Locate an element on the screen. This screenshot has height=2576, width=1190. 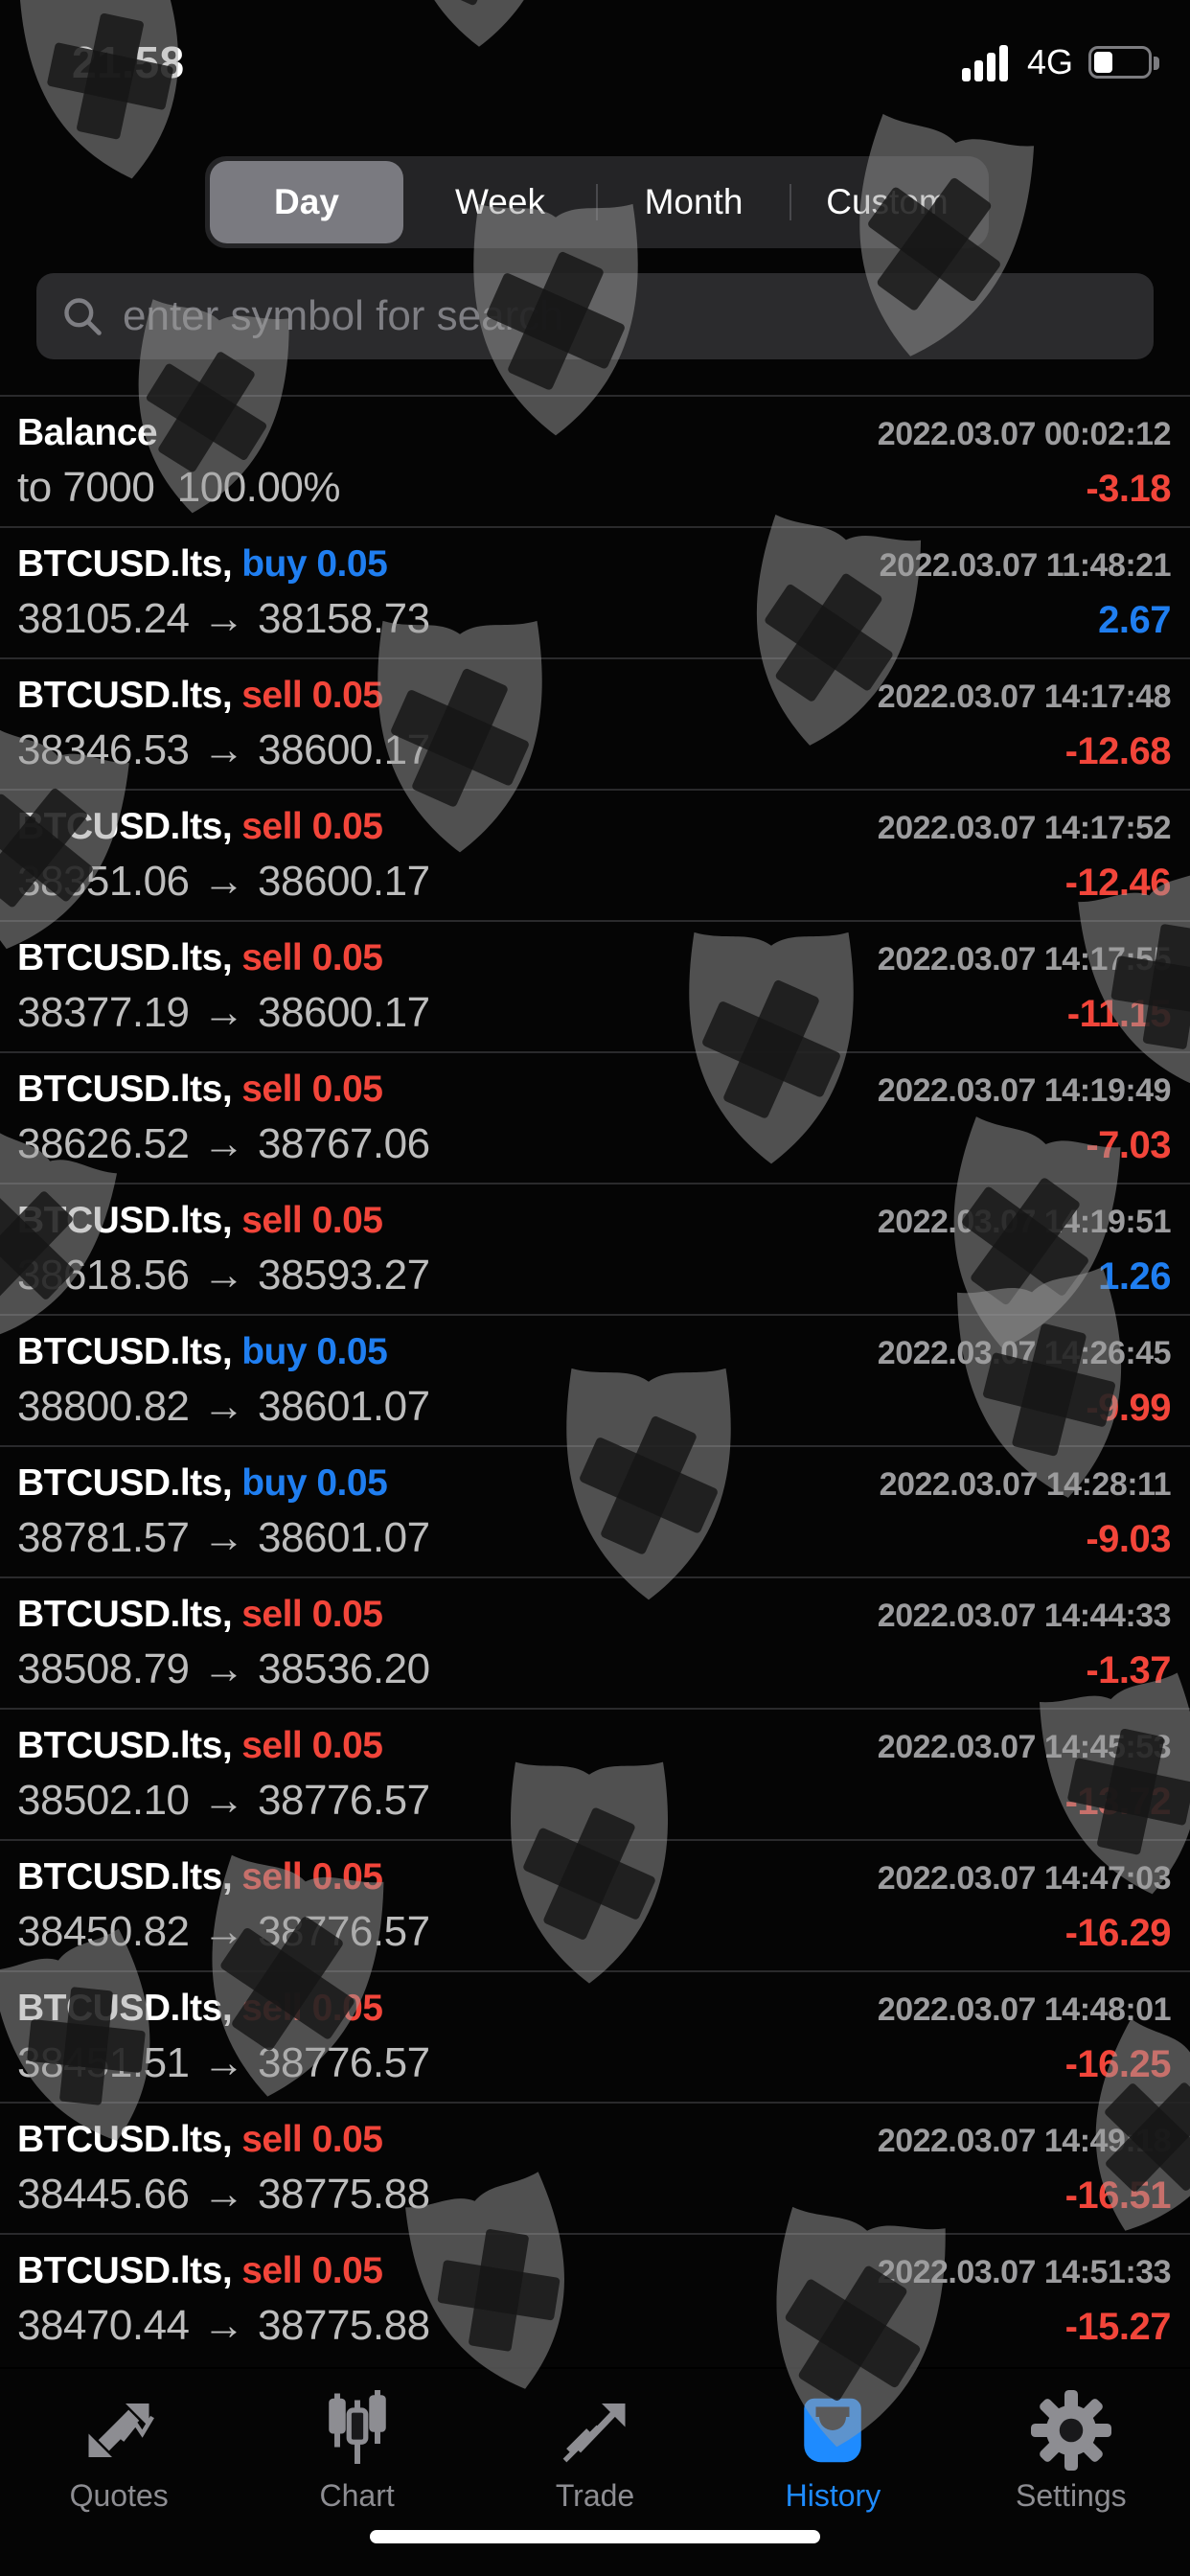
trade-datetime: 2022.03.07 14:51:33 is located at coordinates (1025, 2272).